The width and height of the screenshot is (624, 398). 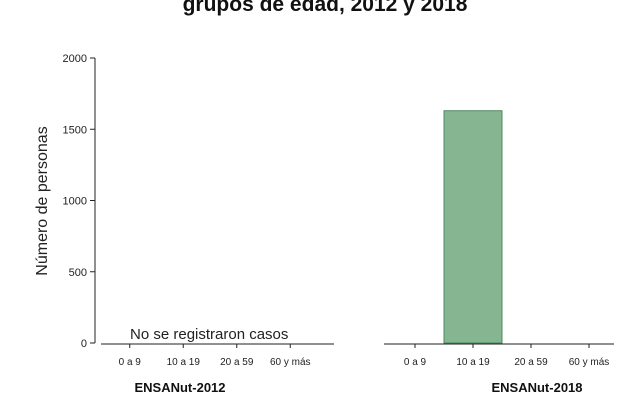 I want to click on y-axis-label: Número de personas, so click(x=42, y=200).